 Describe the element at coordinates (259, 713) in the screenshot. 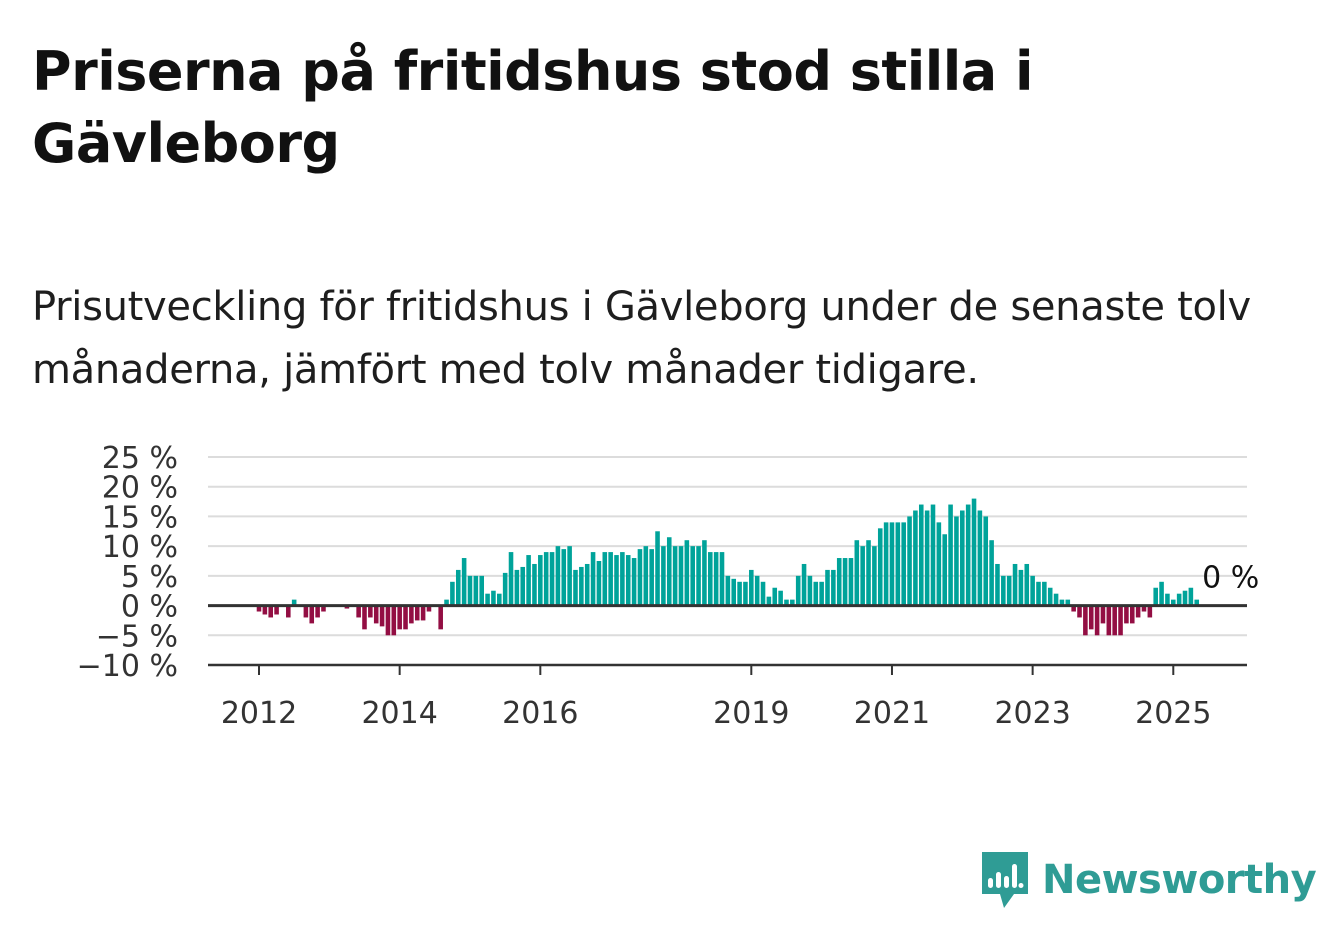

I see `x-tick-label: 2012` at that location.